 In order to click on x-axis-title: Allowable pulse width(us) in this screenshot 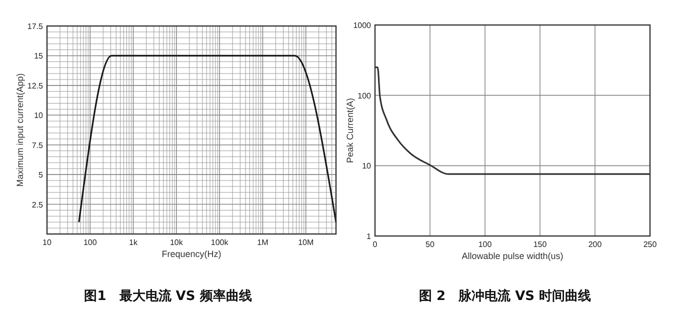, I will do `click(513, 256)`.